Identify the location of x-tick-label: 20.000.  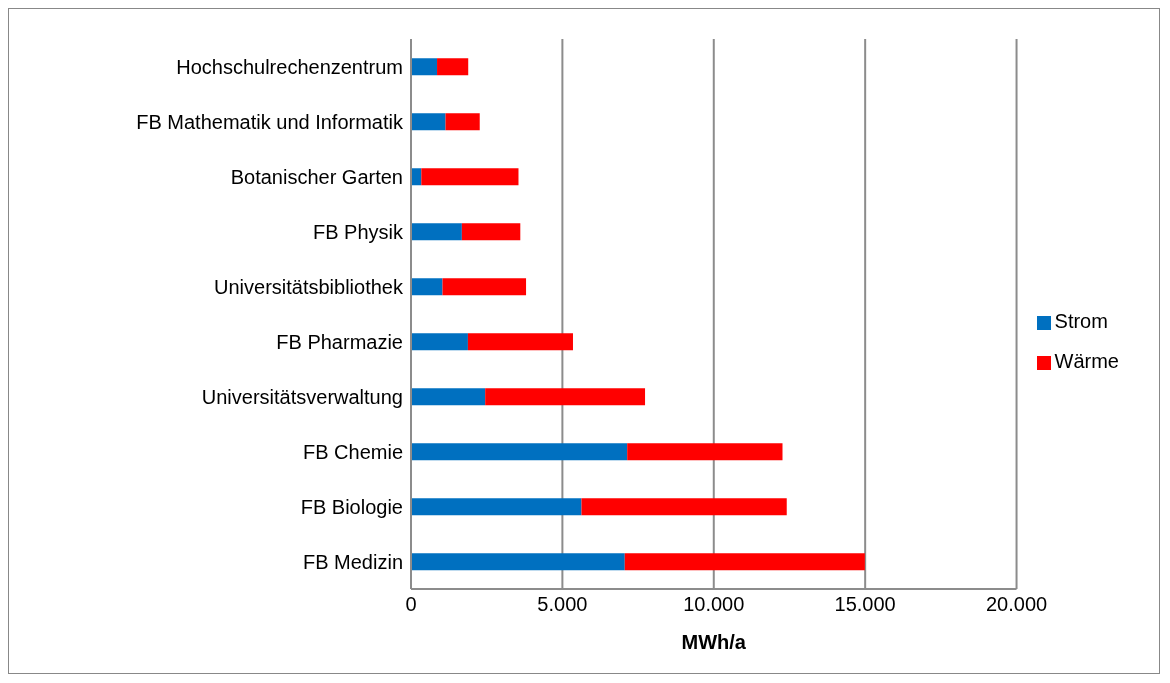
(1016, 604).